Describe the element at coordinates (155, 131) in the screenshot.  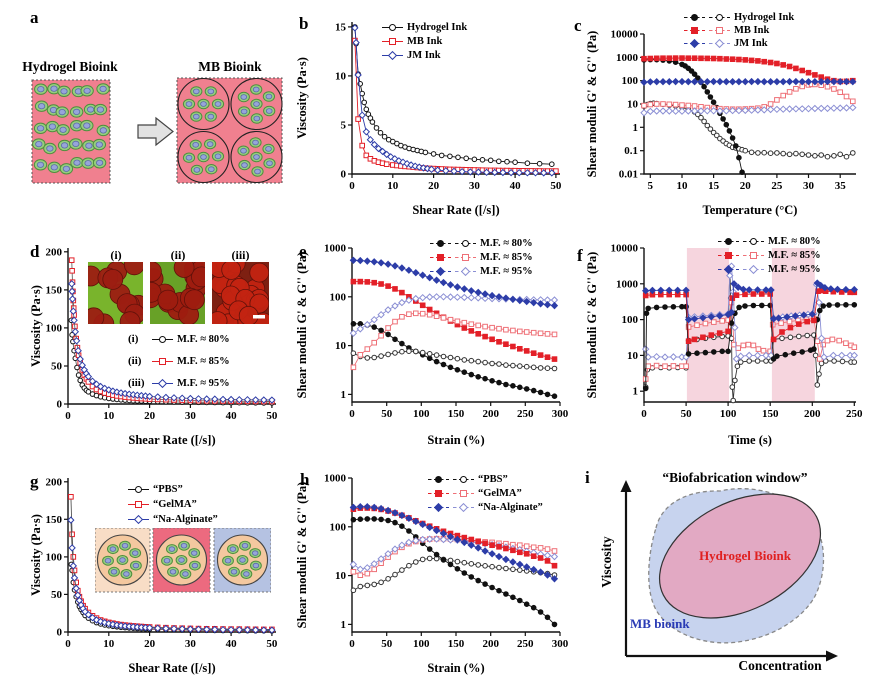
I see `transform-arrow-icon` at that location.